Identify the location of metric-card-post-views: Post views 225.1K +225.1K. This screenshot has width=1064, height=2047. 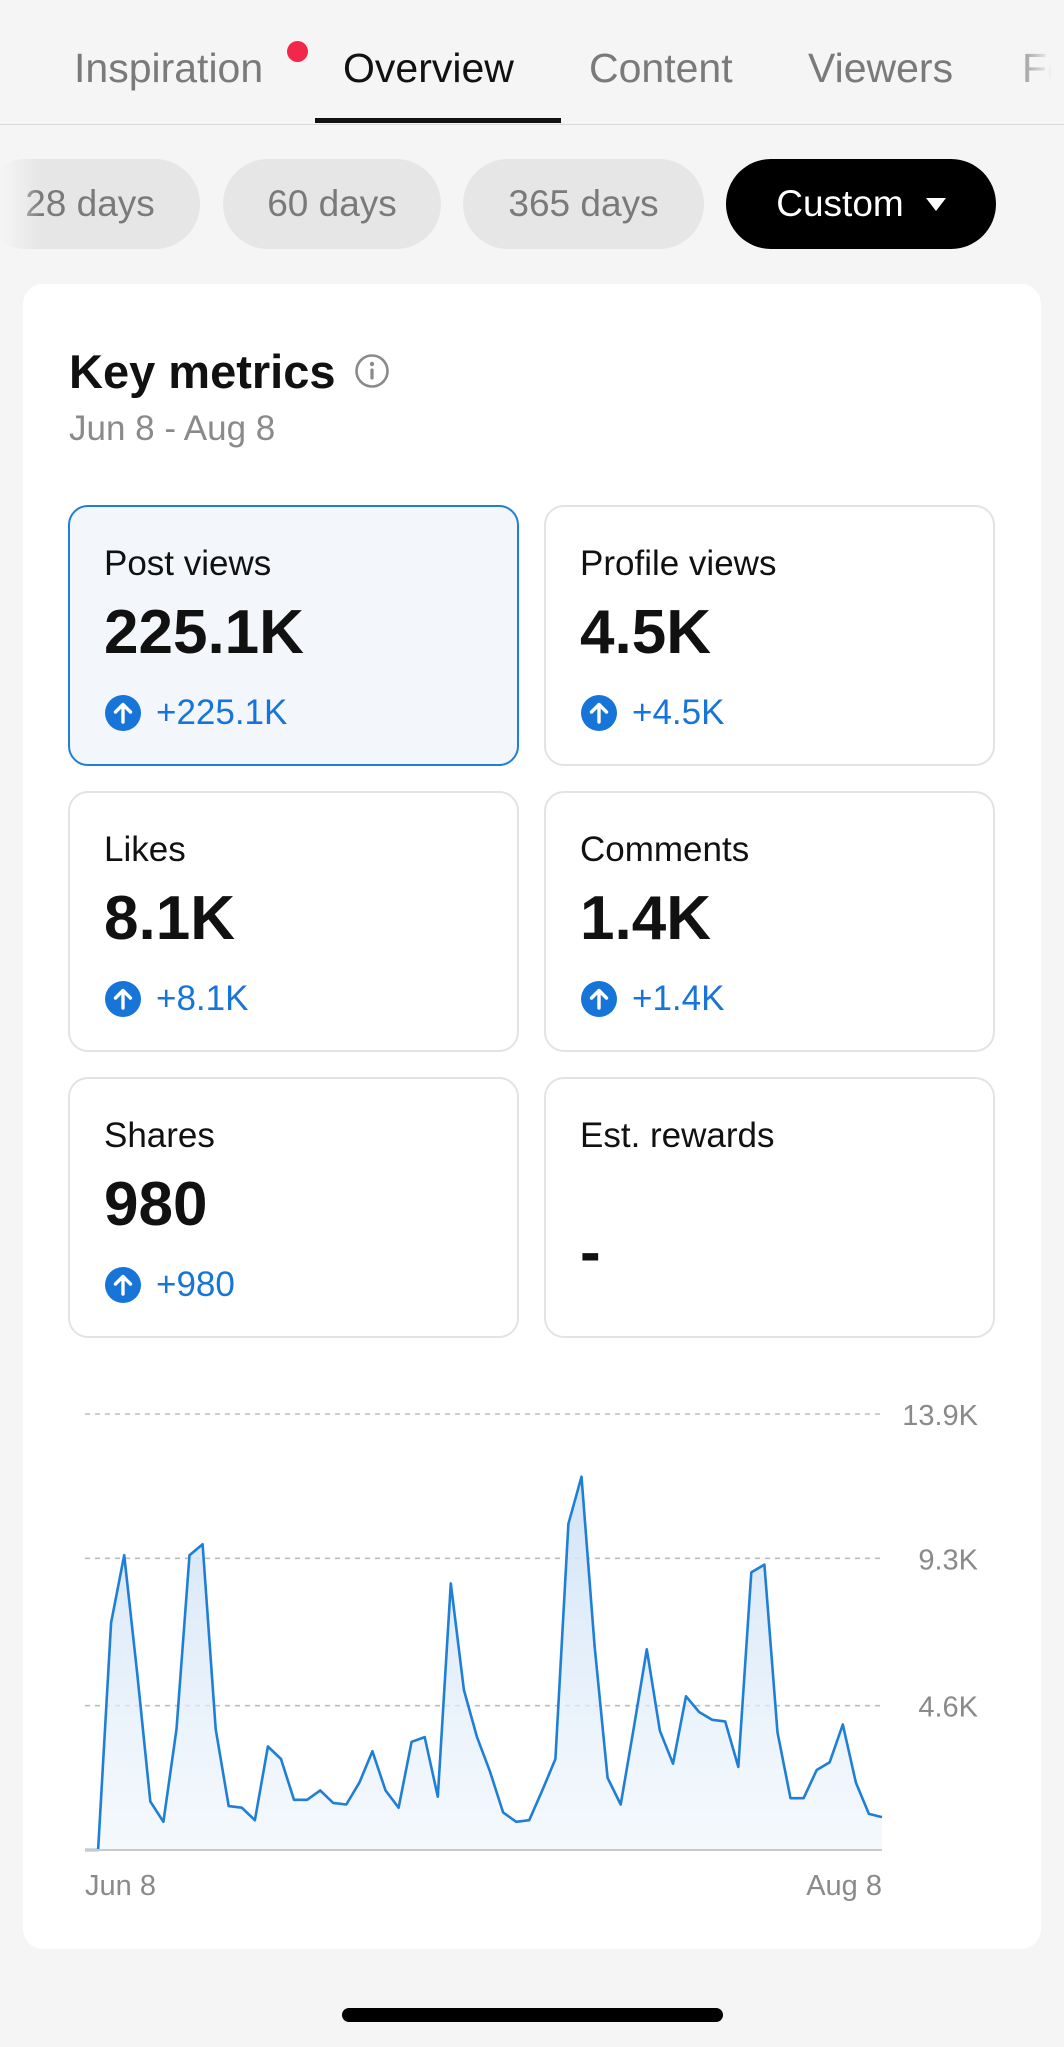
(293, 635).